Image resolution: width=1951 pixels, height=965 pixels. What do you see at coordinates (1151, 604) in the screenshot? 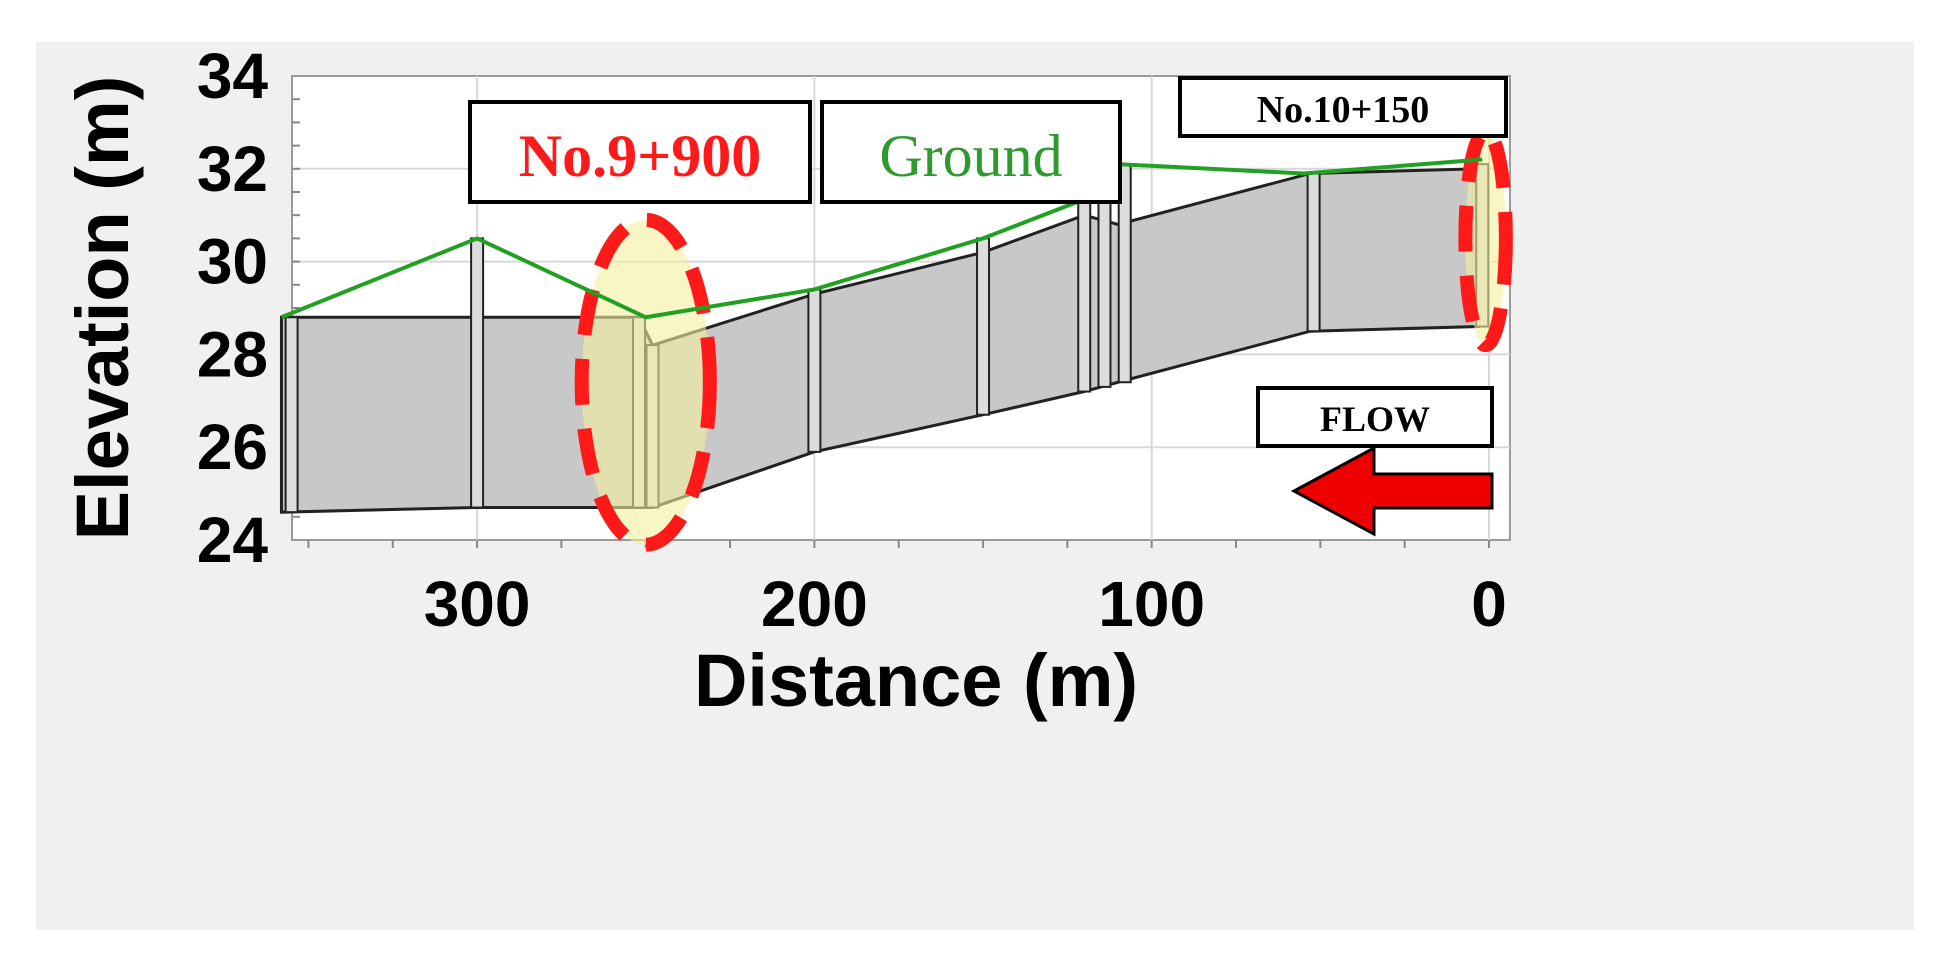
I see `x-tick-label: 100` at bounding box center [1151, 604].